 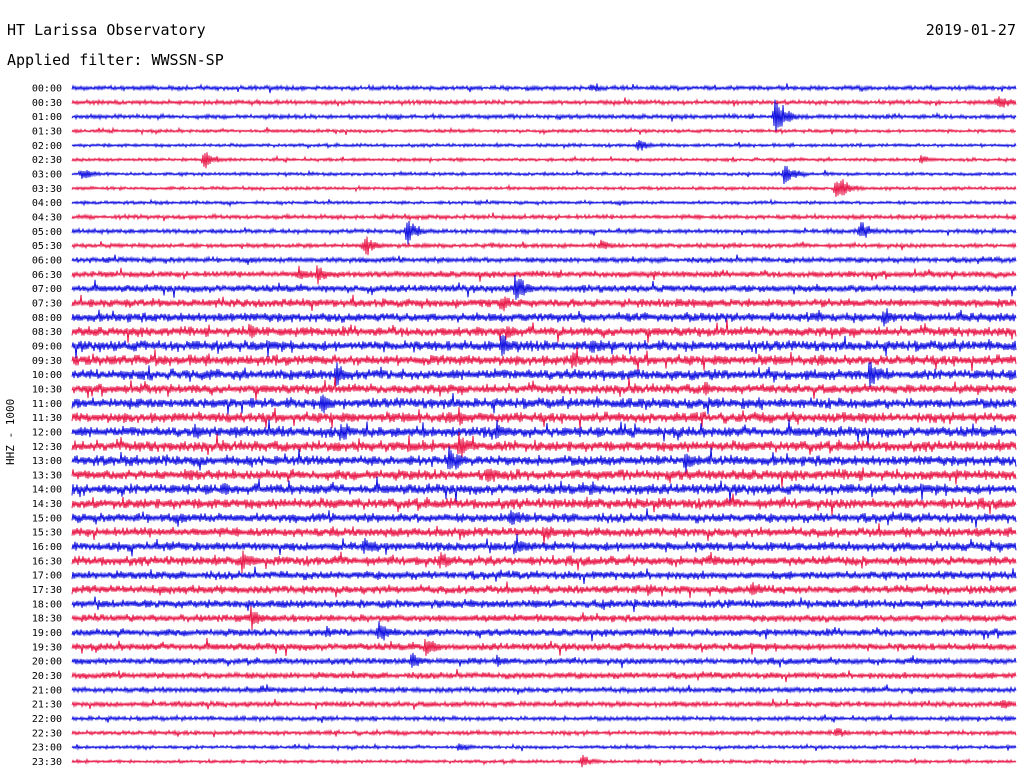 What do you see at coordinates (47, 117) in the screenshot?
I see `row-time-label: 01:00` at bounding box center [47, 117].